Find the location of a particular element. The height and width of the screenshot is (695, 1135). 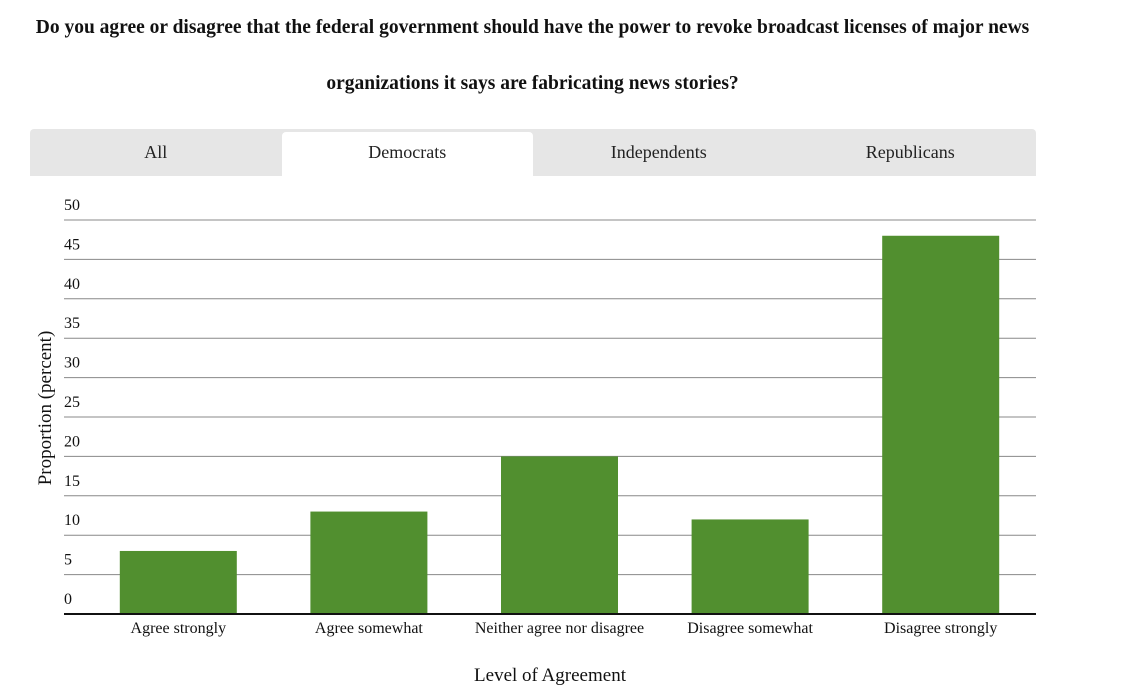

tab-bar: All Democrats Independents Republicans is located at coordinates (533, 152).